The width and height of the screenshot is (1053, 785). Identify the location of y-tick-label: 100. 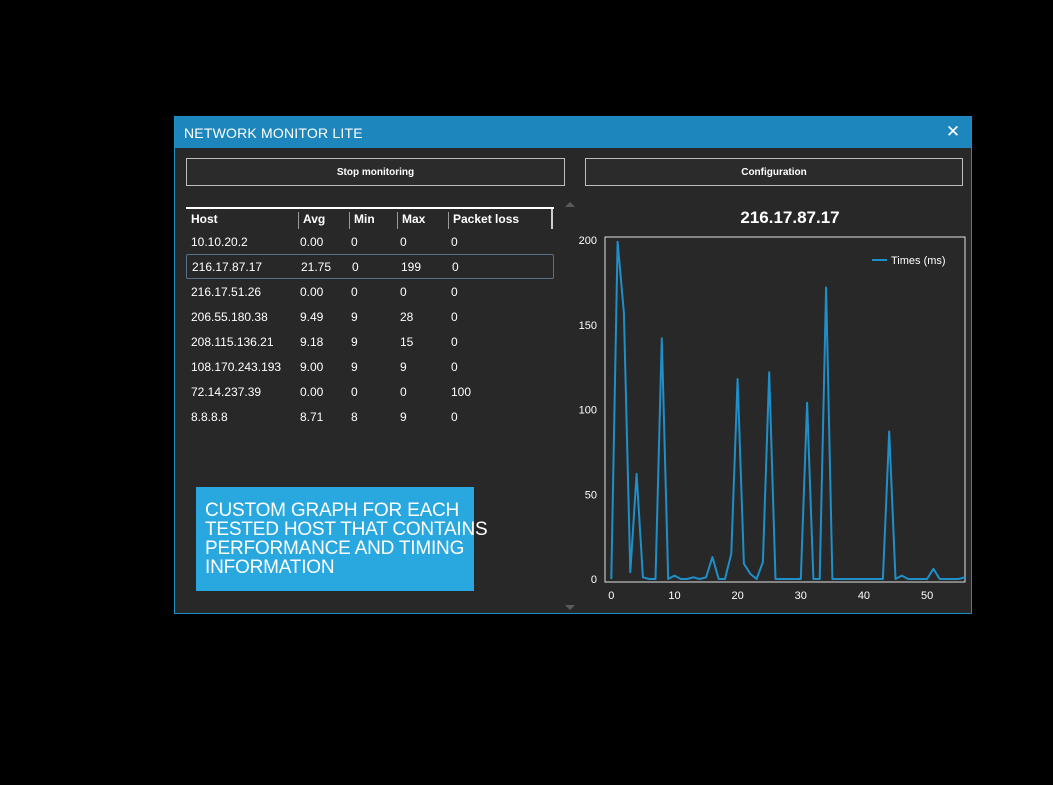
(588, 411).